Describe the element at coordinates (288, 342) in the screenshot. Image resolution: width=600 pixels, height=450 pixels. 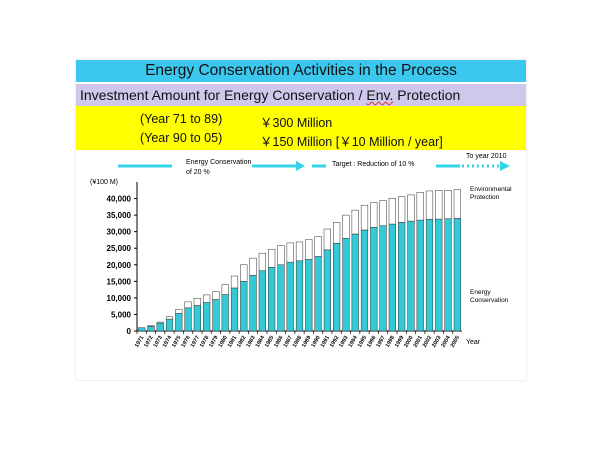
I see `x-tick-label: 1987` at that location.